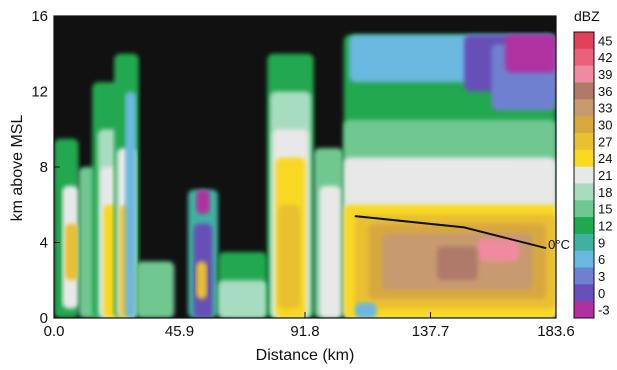 The width and height of the screenshot is (617, 370). What do you see at coordinates (605, 158) in the screenshot?
I see `colorbar-level-label: 24` at bounding box center [605, 158].